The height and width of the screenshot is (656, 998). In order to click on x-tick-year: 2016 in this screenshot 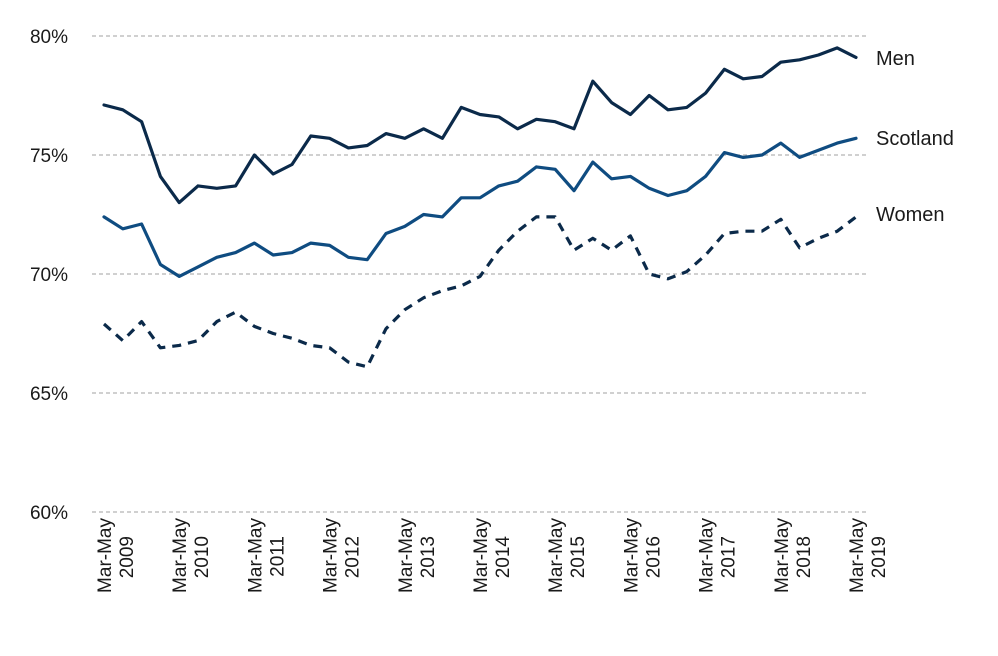, I will do `click(653, 557)`.